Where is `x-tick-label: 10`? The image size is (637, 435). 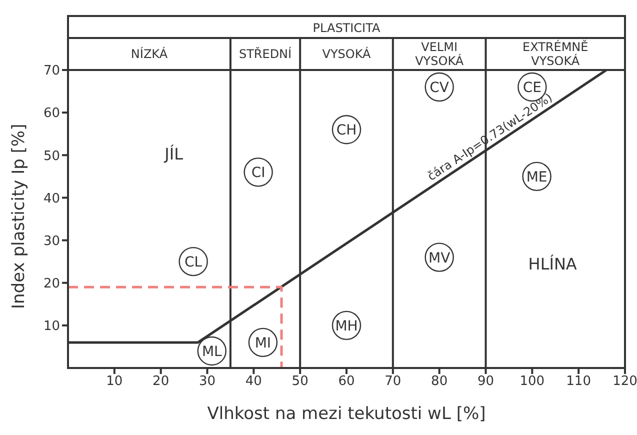 x-tick-label: 10 is located at coordinates (114, 382).